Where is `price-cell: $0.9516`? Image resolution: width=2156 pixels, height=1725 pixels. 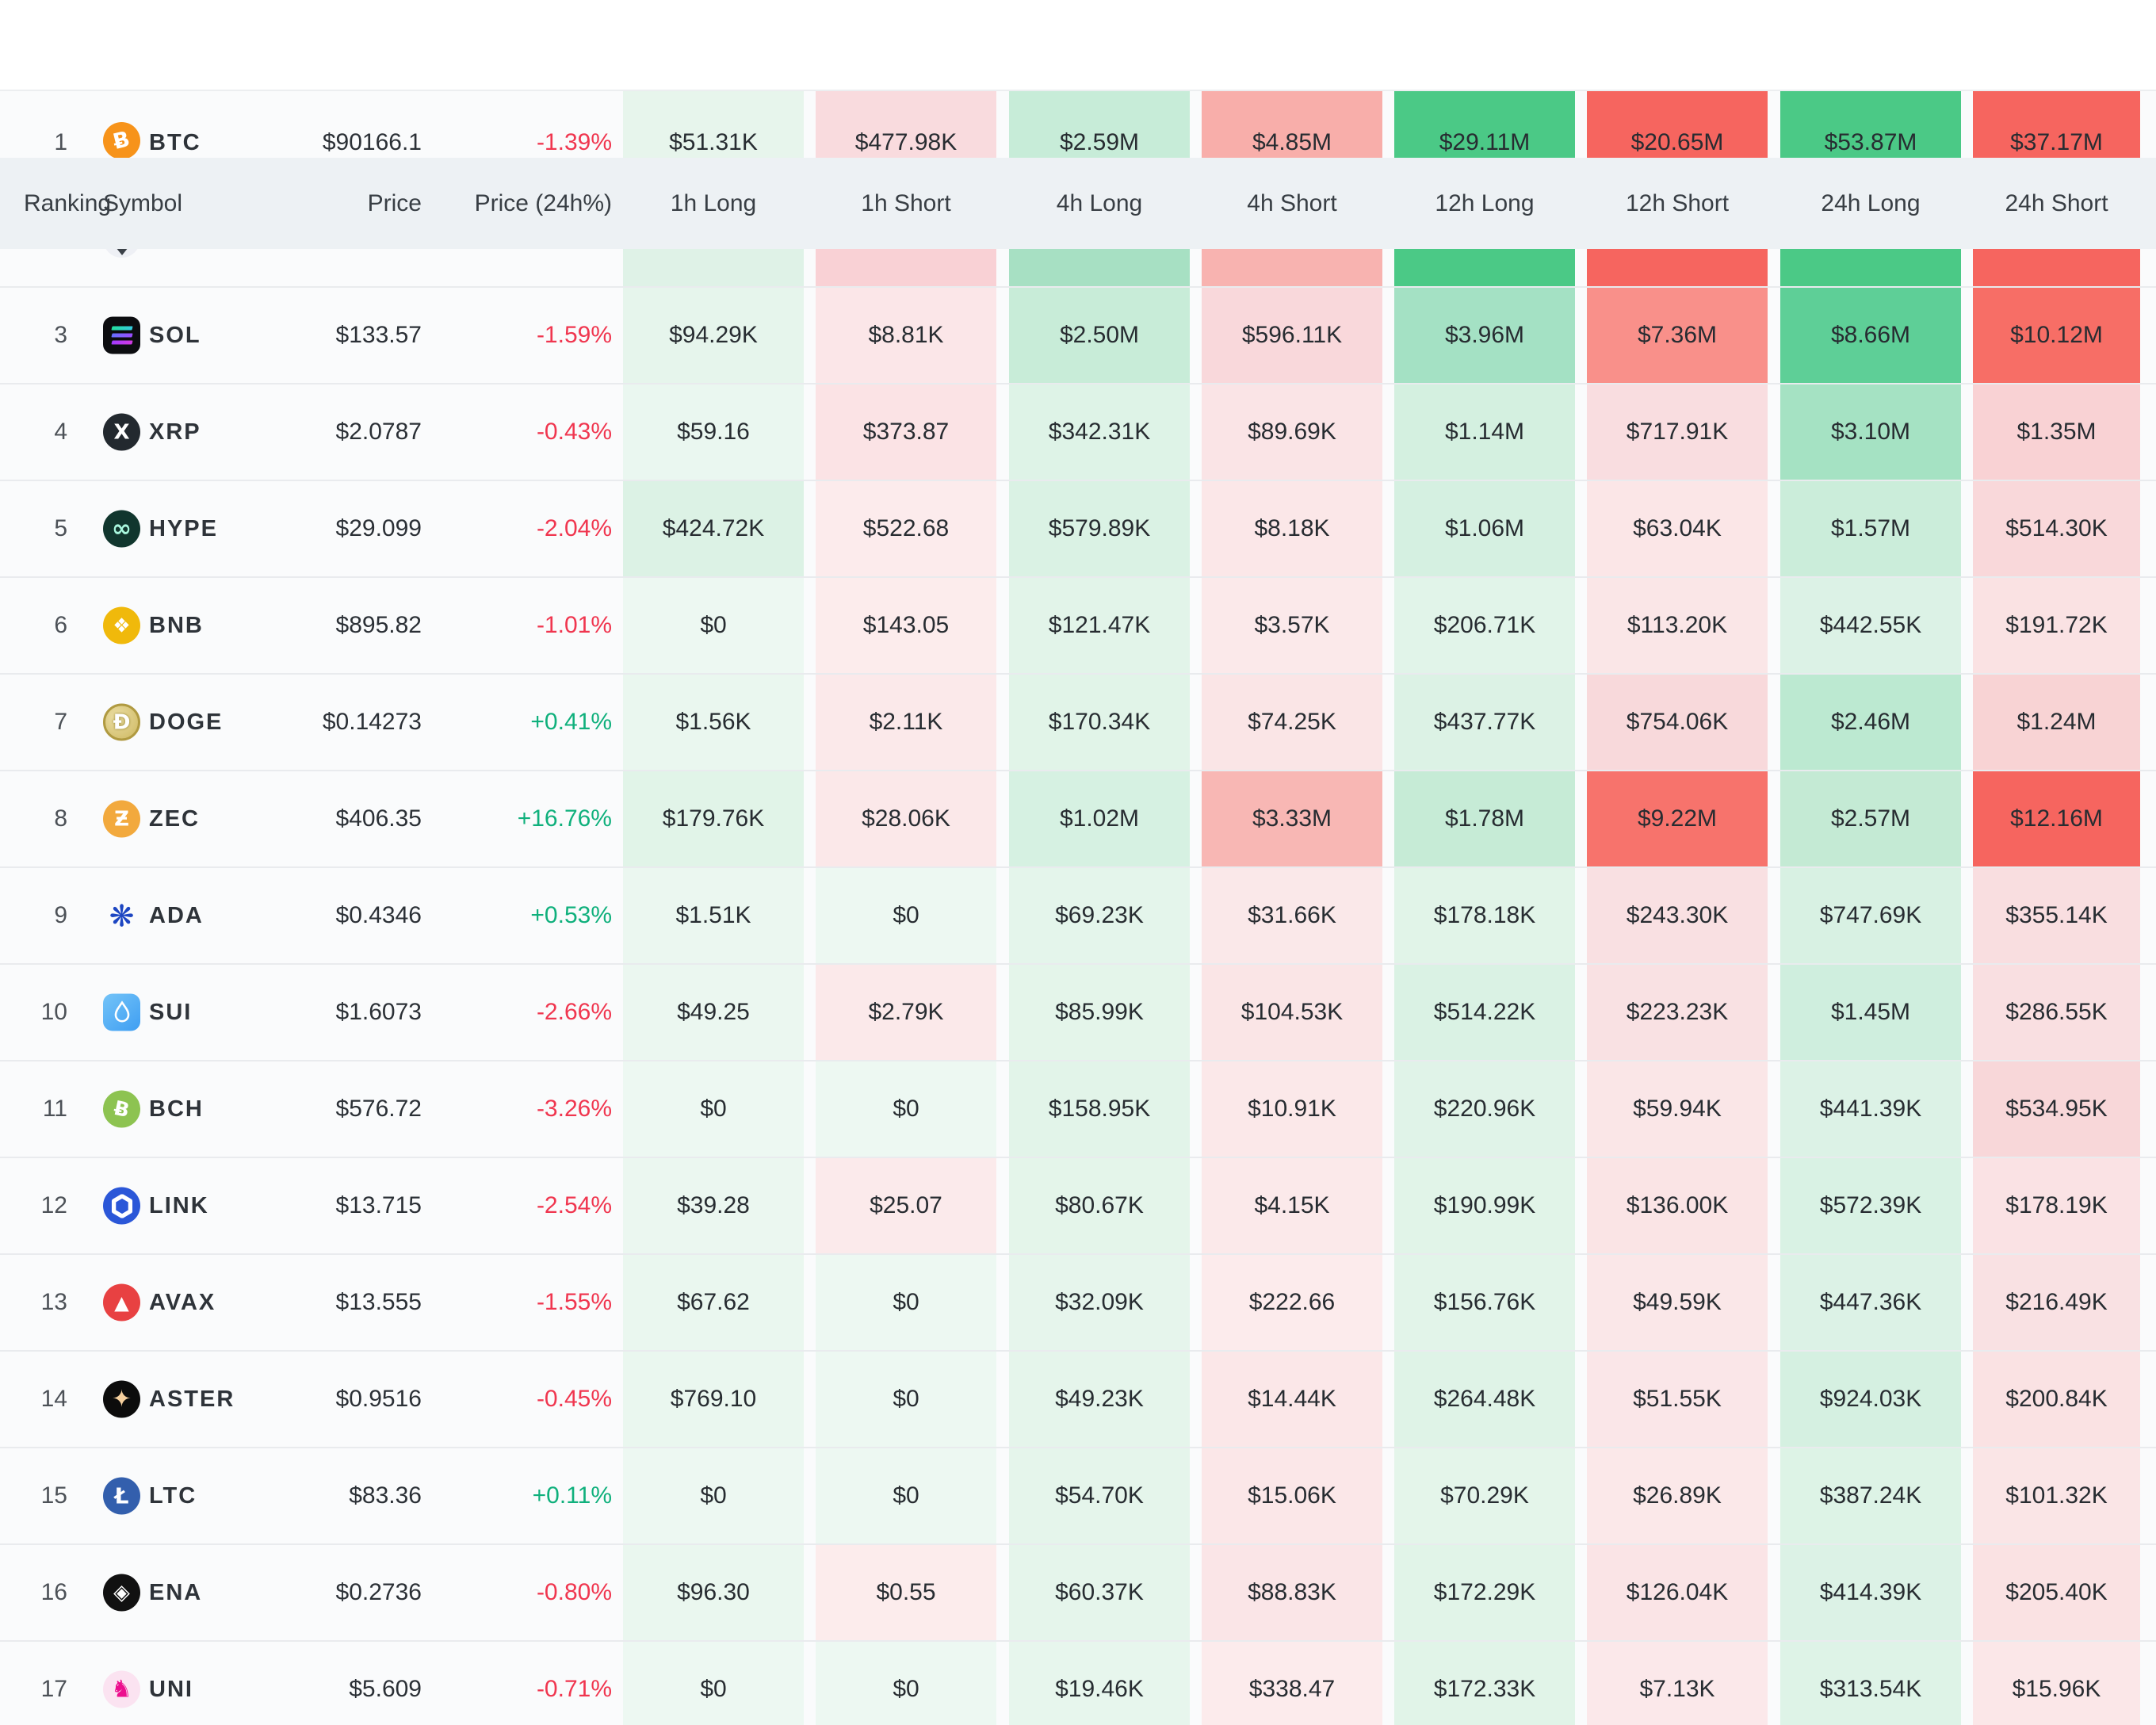
price-cell: $0.9516 is located at coordinates (378, 1399).